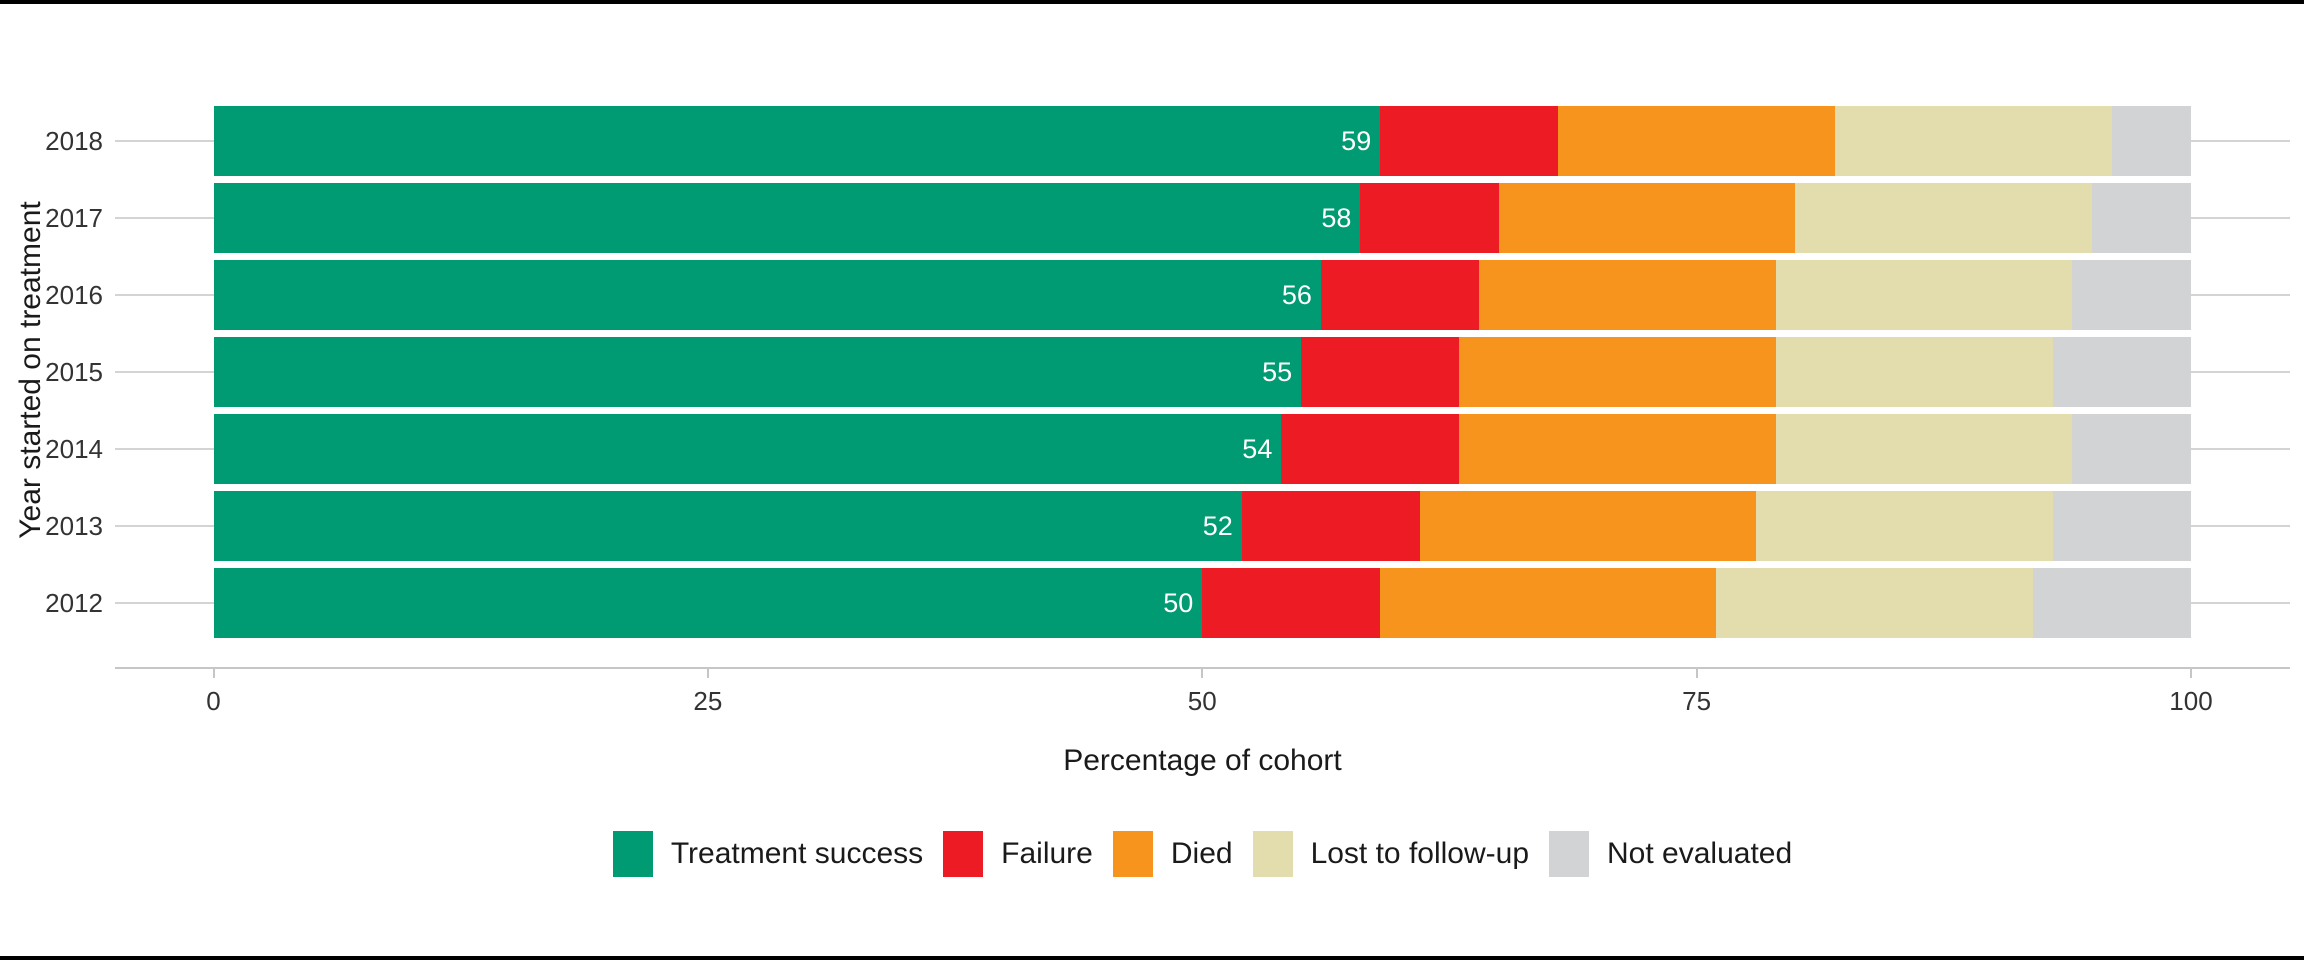 The height and width of the screenshot is (960, 2304). I want to click on bar-segment-treatment-success: 55, so click(757, 372).